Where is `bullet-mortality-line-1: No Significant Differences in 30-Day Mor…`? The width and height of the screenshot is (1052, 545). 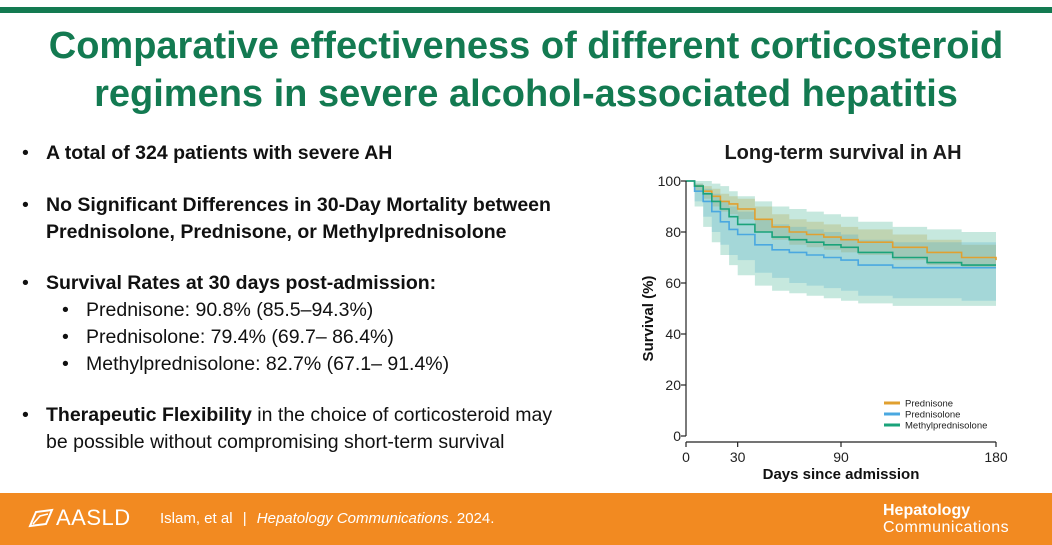 bullet-mortality-line-1: No Significant Differences in 30-Day Mor… is located at coordinates (298, 205).